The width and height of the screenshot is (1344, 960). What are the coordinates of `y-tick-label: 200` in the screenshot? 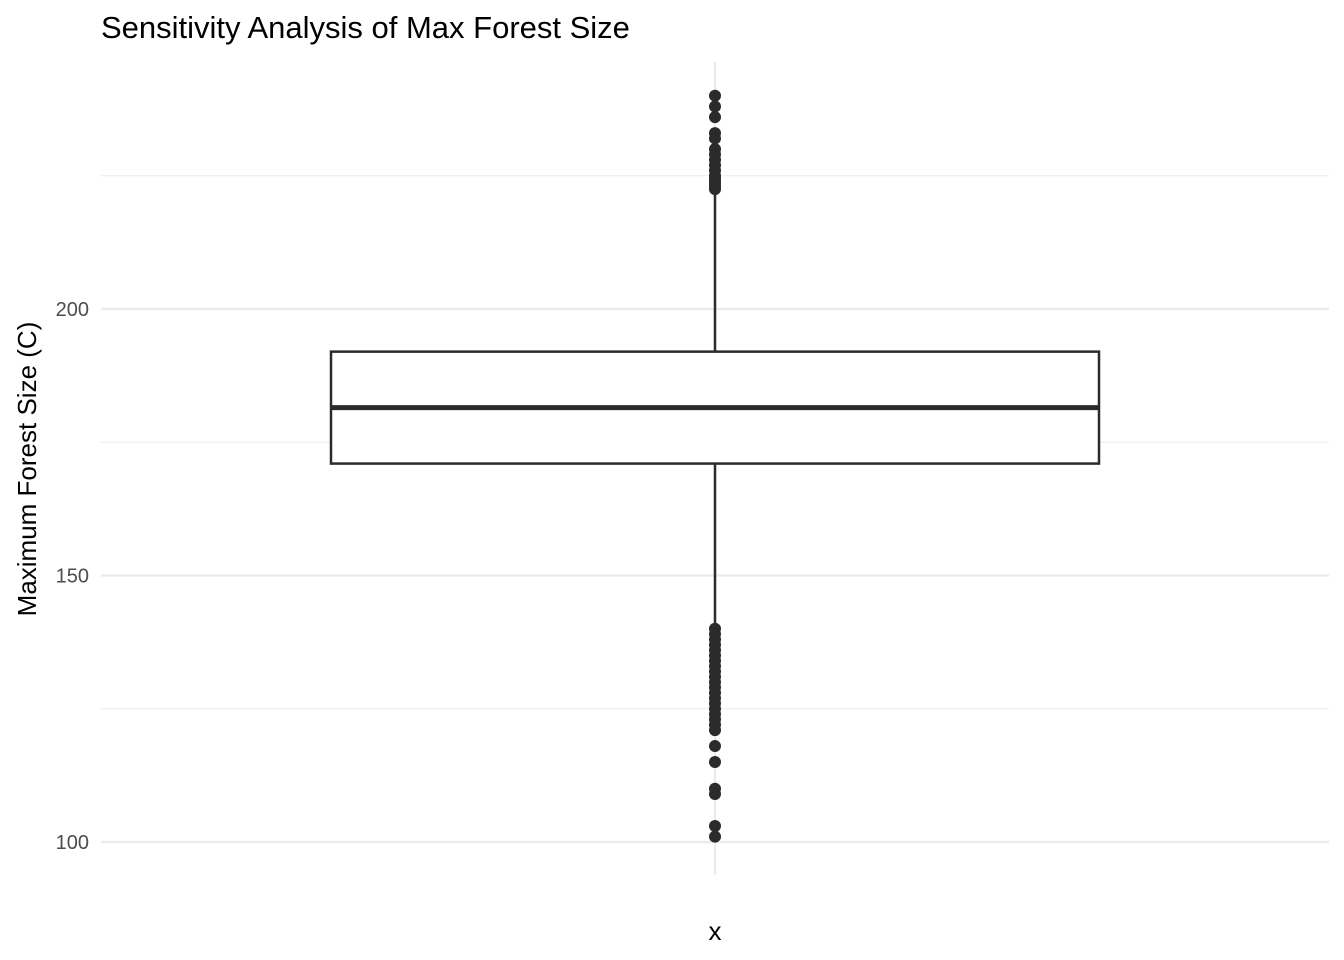 It's located at (72, 310).